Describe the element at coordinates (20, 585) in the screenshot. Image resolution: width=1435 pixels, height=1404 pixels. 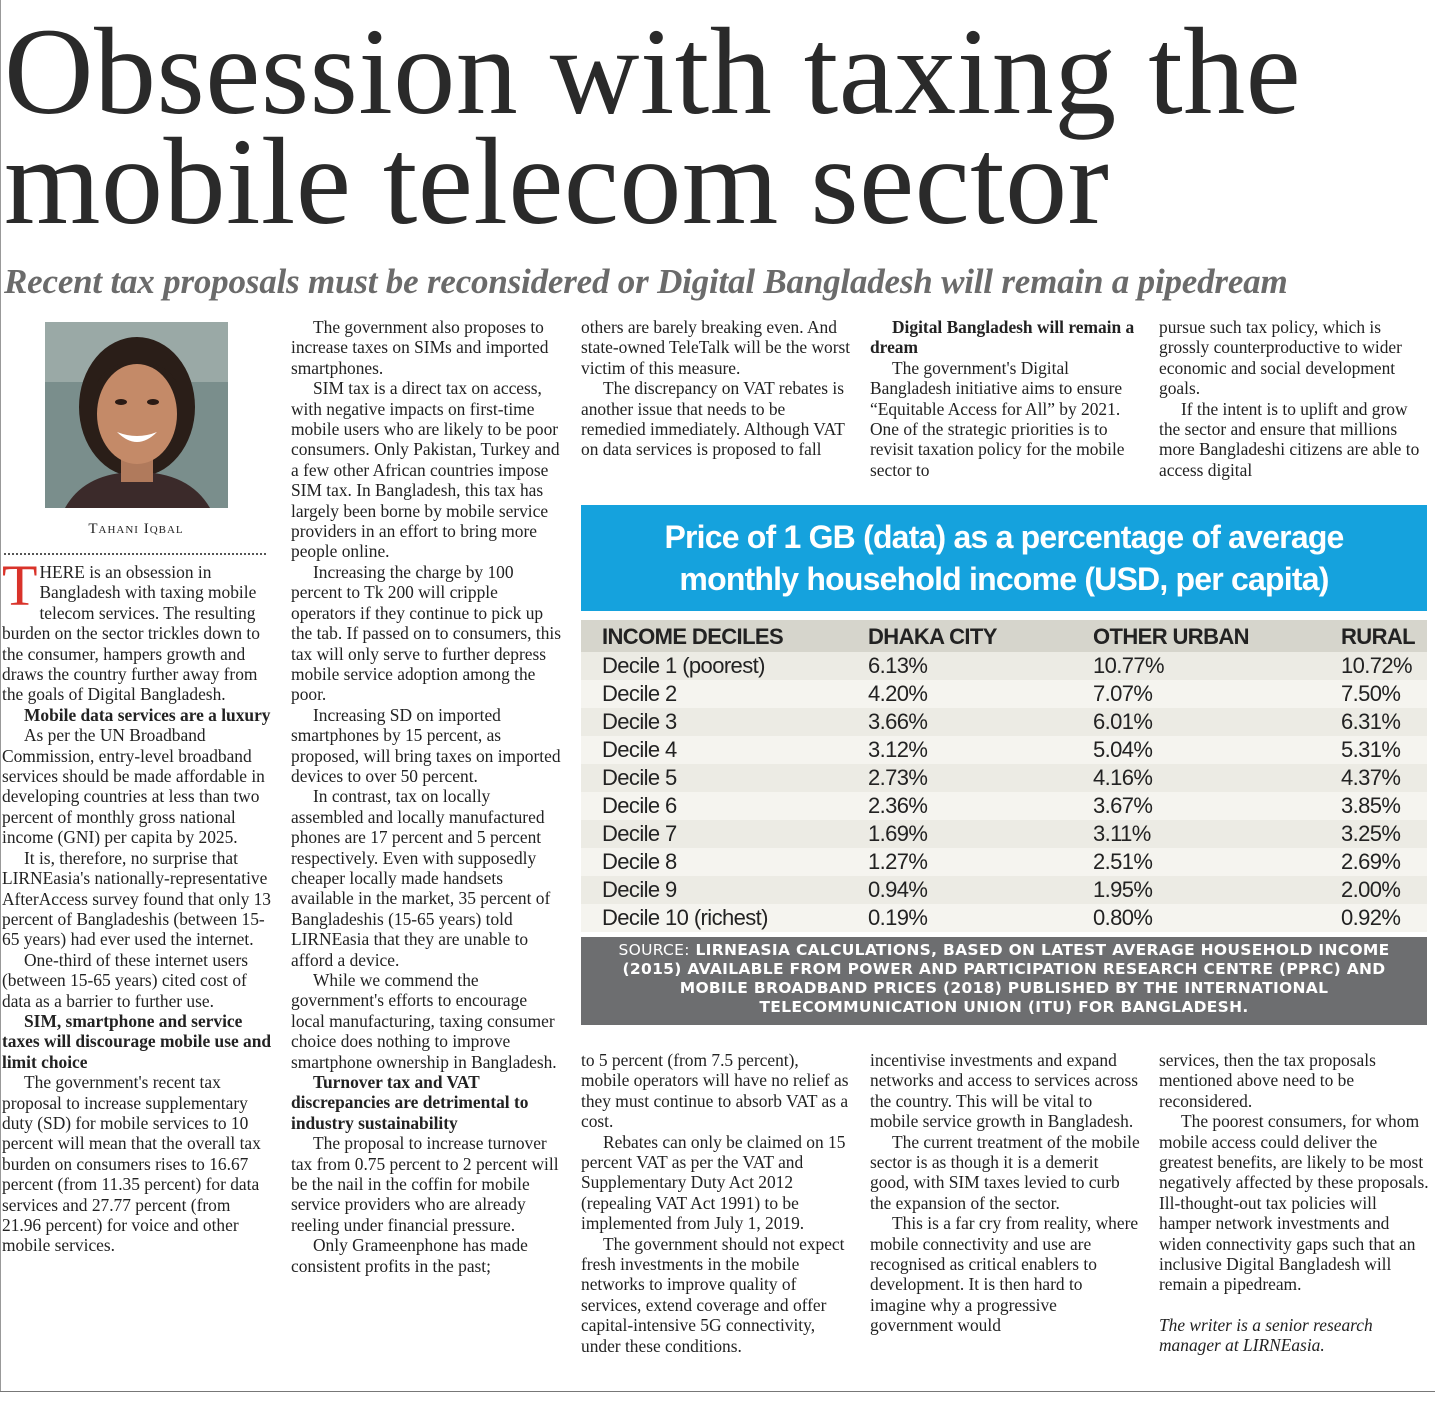
I see `drop-cap: T` at that location.